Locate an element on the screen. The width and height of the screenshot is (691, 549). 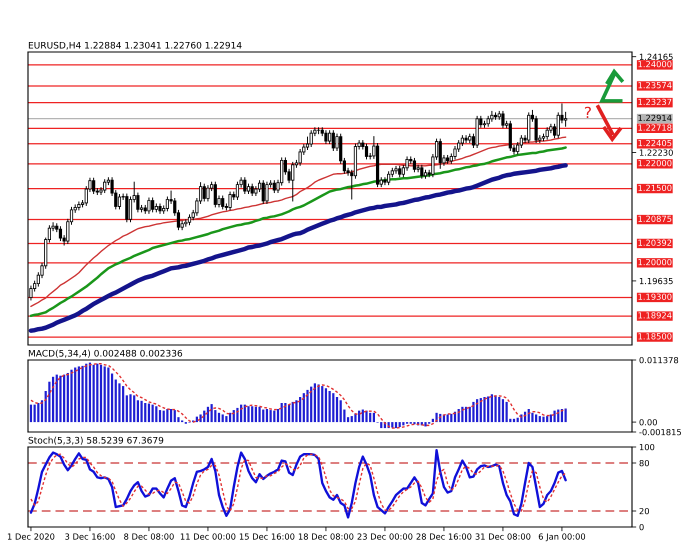
ref-line-label: 1.22914 is located at coordinates (655, 118).